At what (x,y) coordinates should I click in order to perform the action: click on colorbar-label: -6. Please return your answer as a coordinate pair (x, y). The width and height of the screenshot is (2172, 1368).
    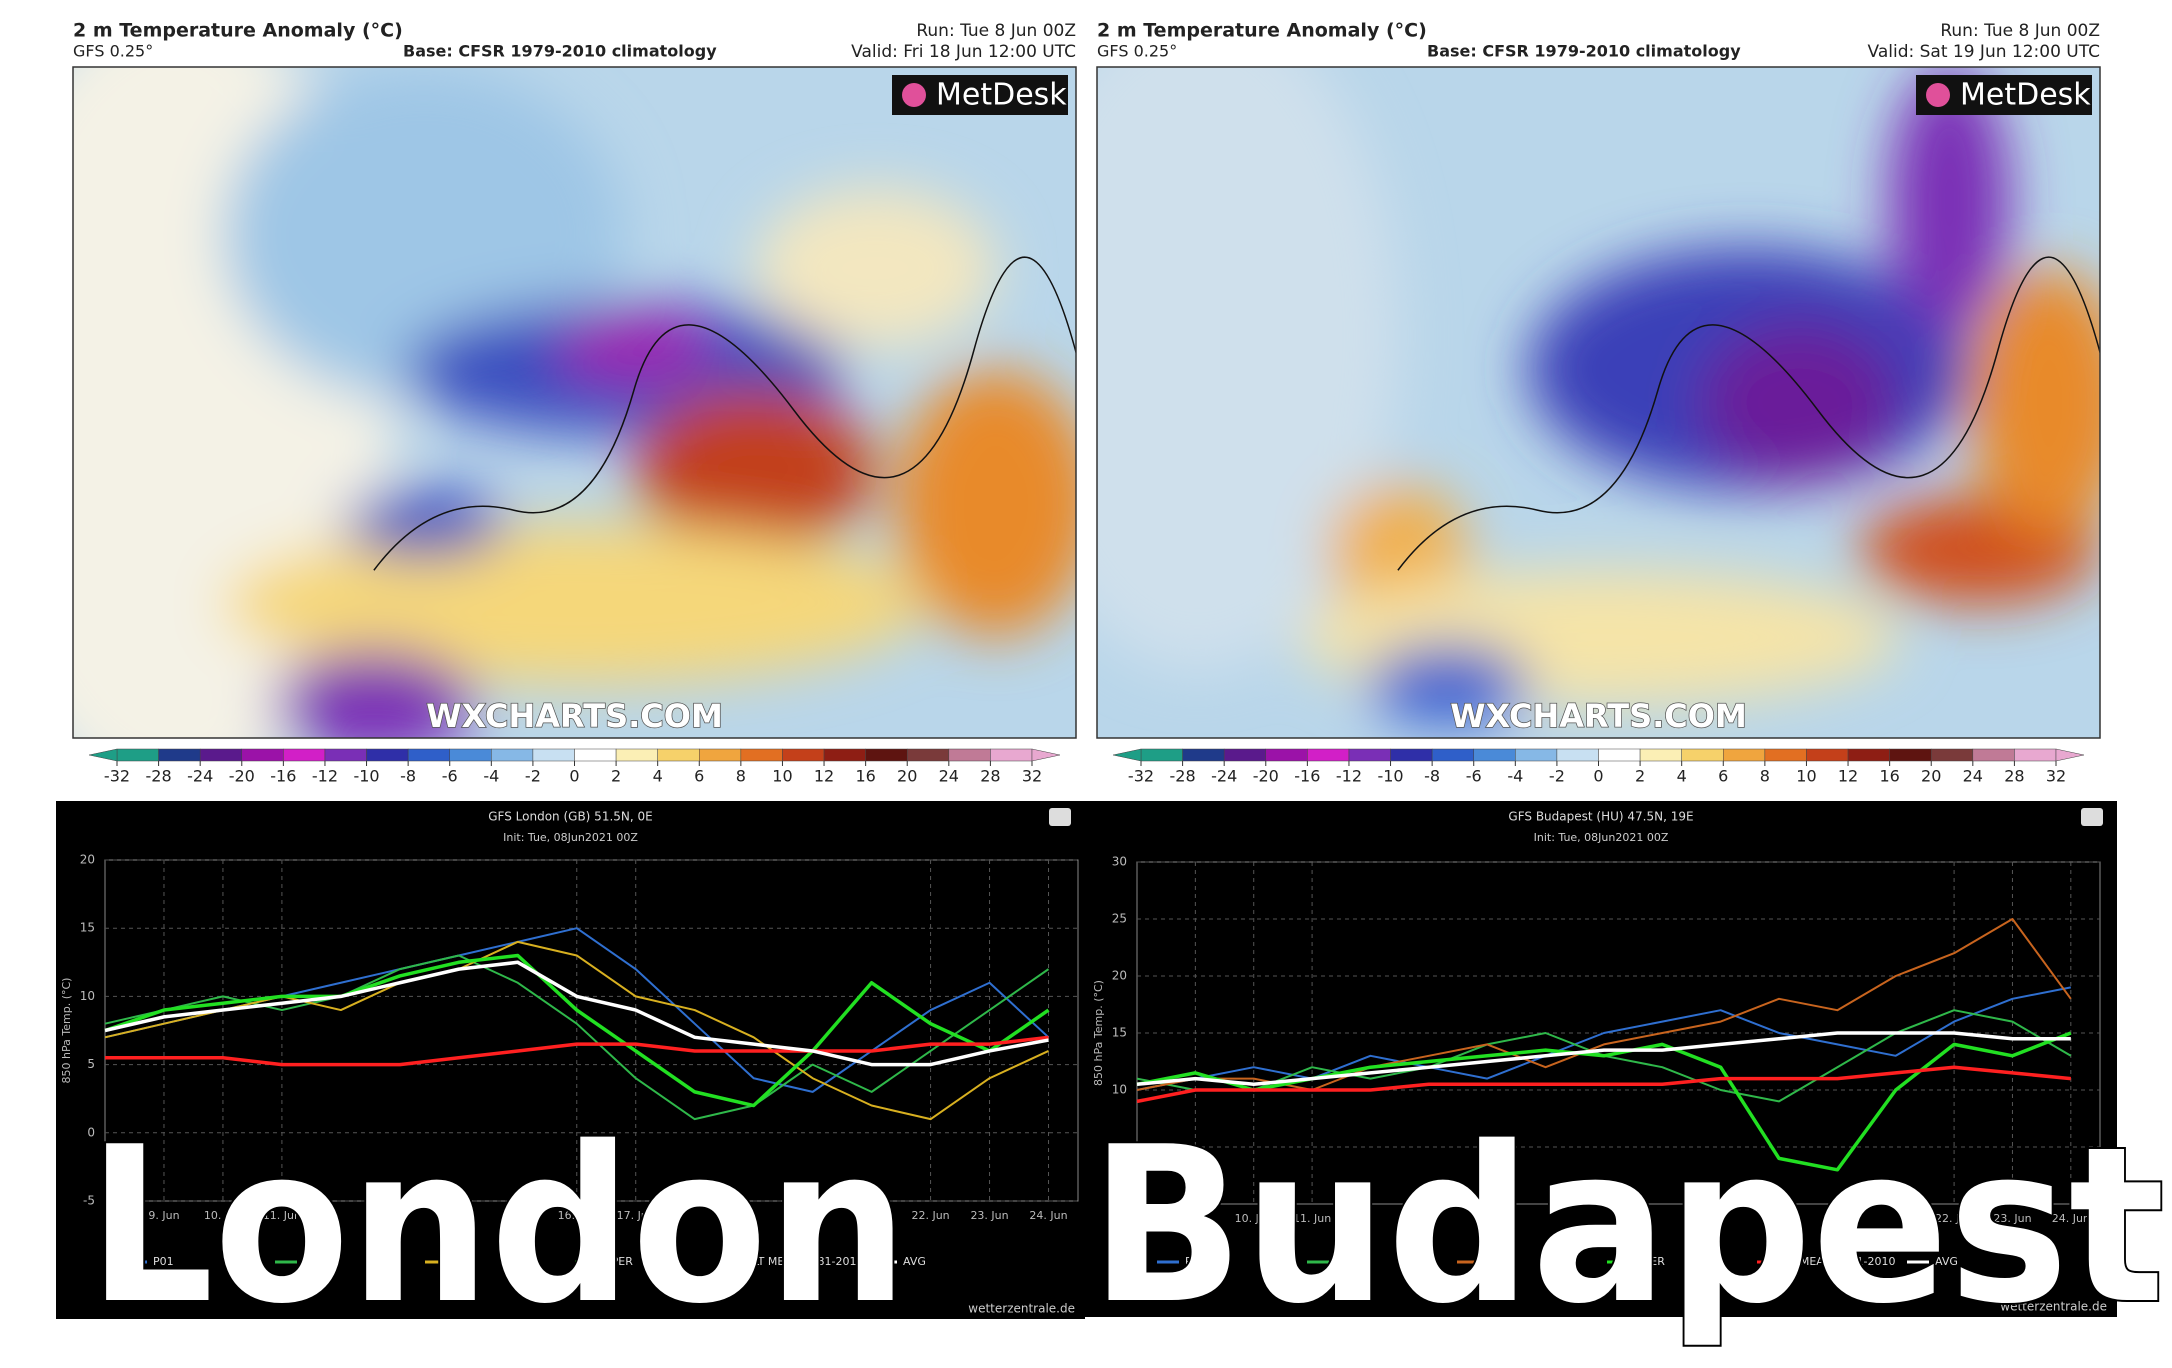
    Looking at the image, I should click on (450, 776).